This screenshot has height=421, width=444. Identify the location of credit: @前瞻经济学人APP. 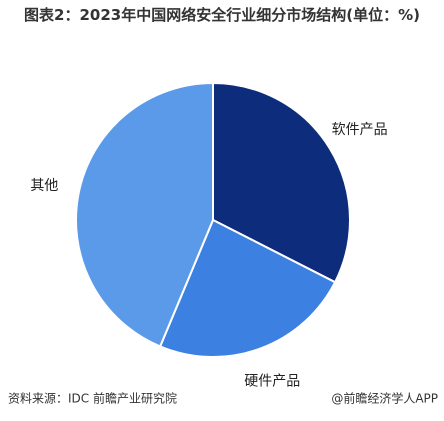
(384, 398).